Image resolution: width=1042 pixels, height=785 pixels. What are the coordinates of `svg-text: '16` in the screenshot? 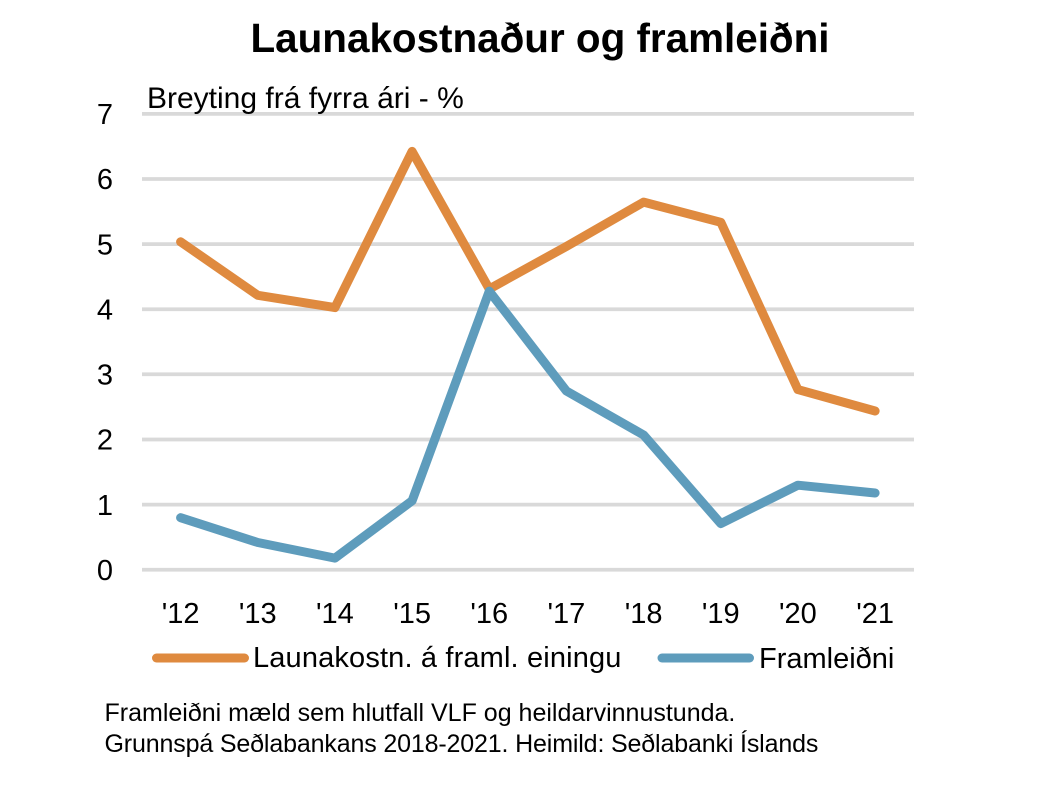 It's located at (489, 614).